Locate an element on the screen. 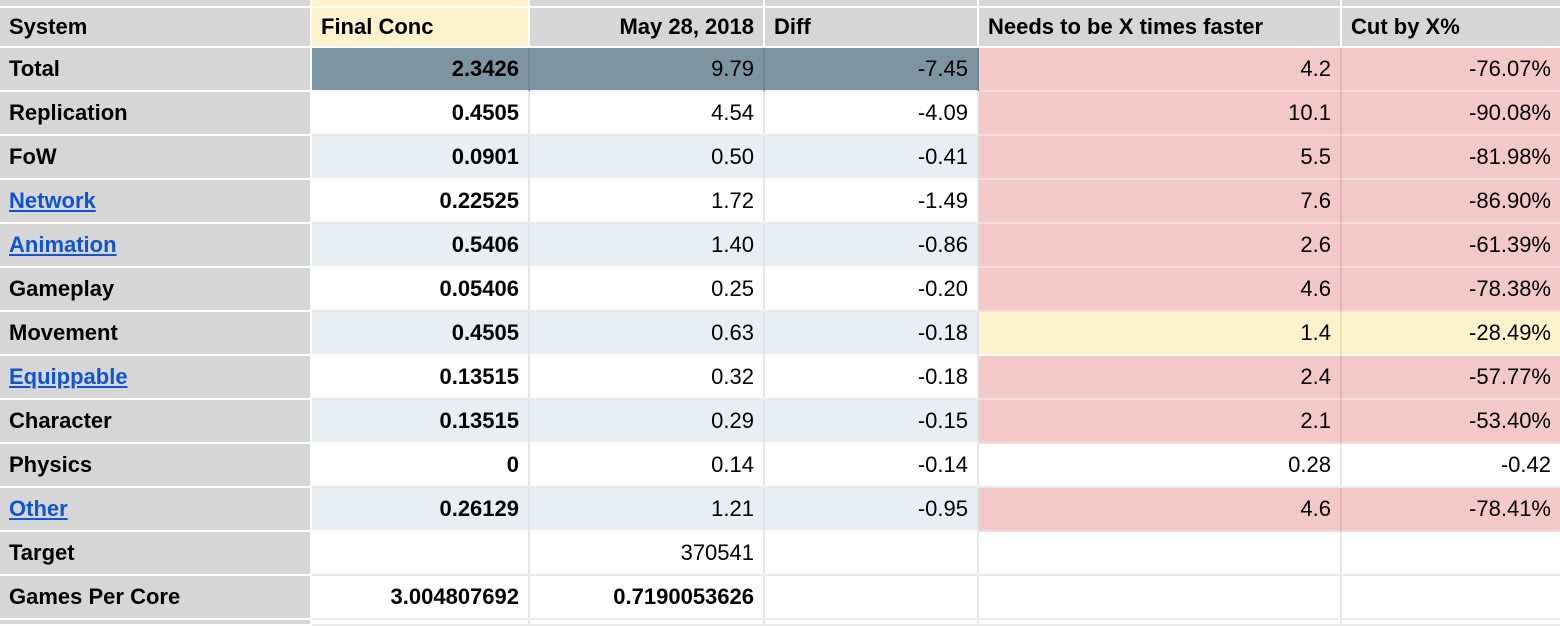 The image size is (1560, 626). cell-cut-by-pct: -53.40% is located at coordinates (1451, 422).